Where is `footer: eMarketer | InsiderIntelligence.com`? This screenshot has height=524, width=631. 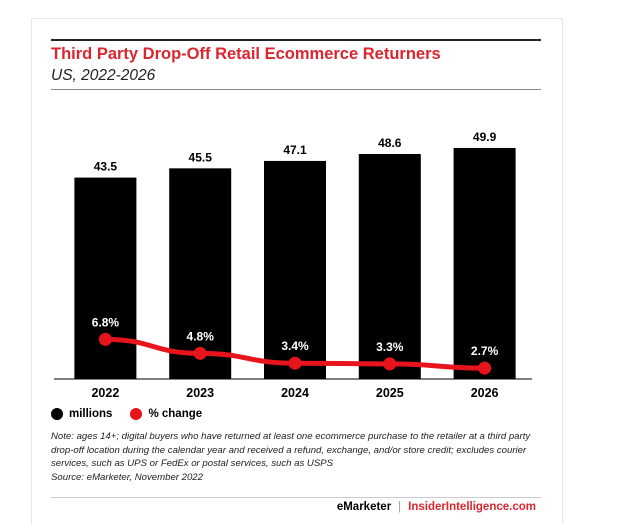
footer: eMarketer | InsiderIntelligence.com is located at coordinates (436, 507).